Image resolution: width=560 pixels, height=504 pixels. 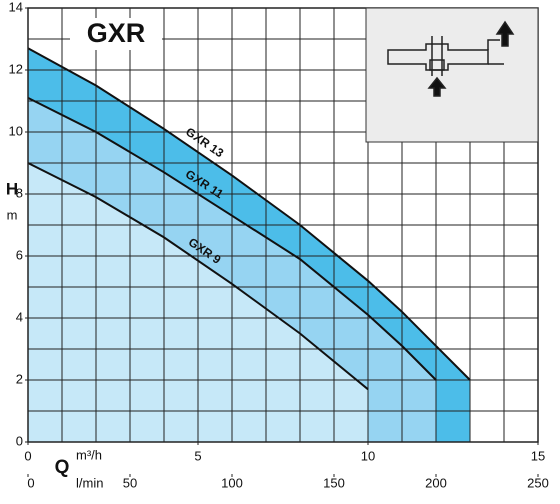 I want to click on y-axis-label: H, so click(x=12, y=188).